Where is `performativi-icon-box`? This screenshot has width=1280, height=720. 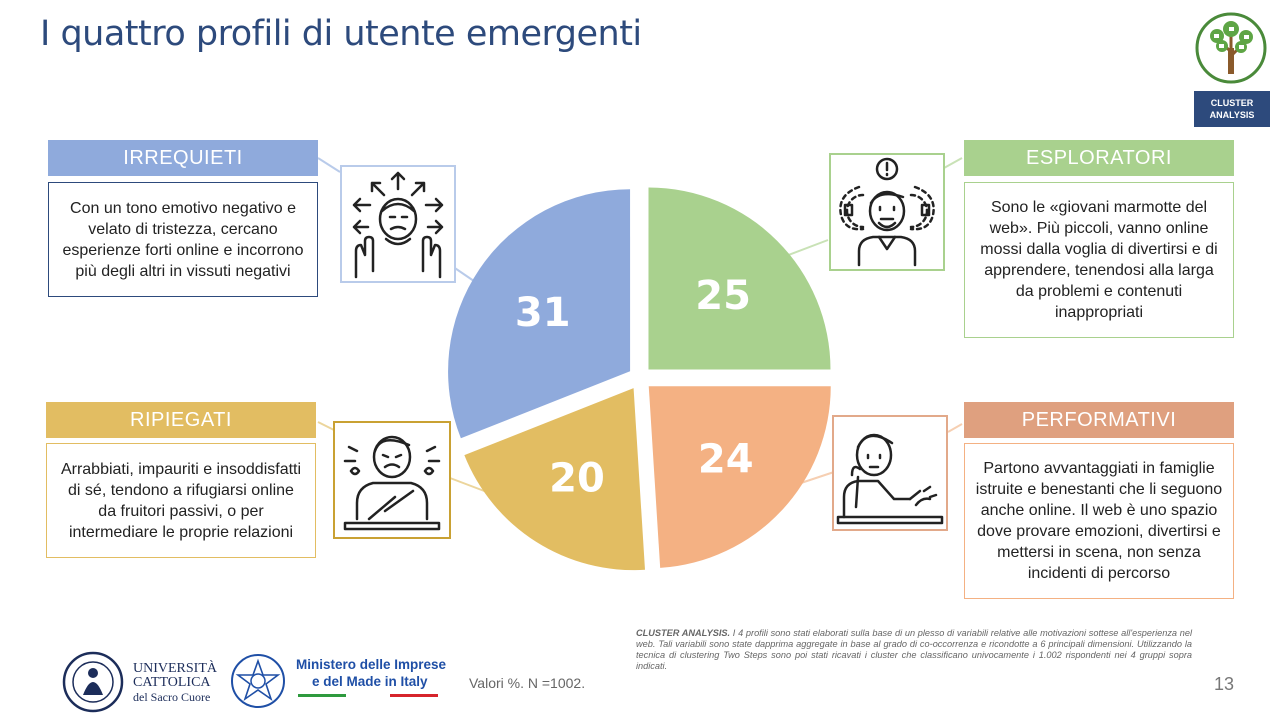 performativi-icon-box is located at coordinates (890, 473).